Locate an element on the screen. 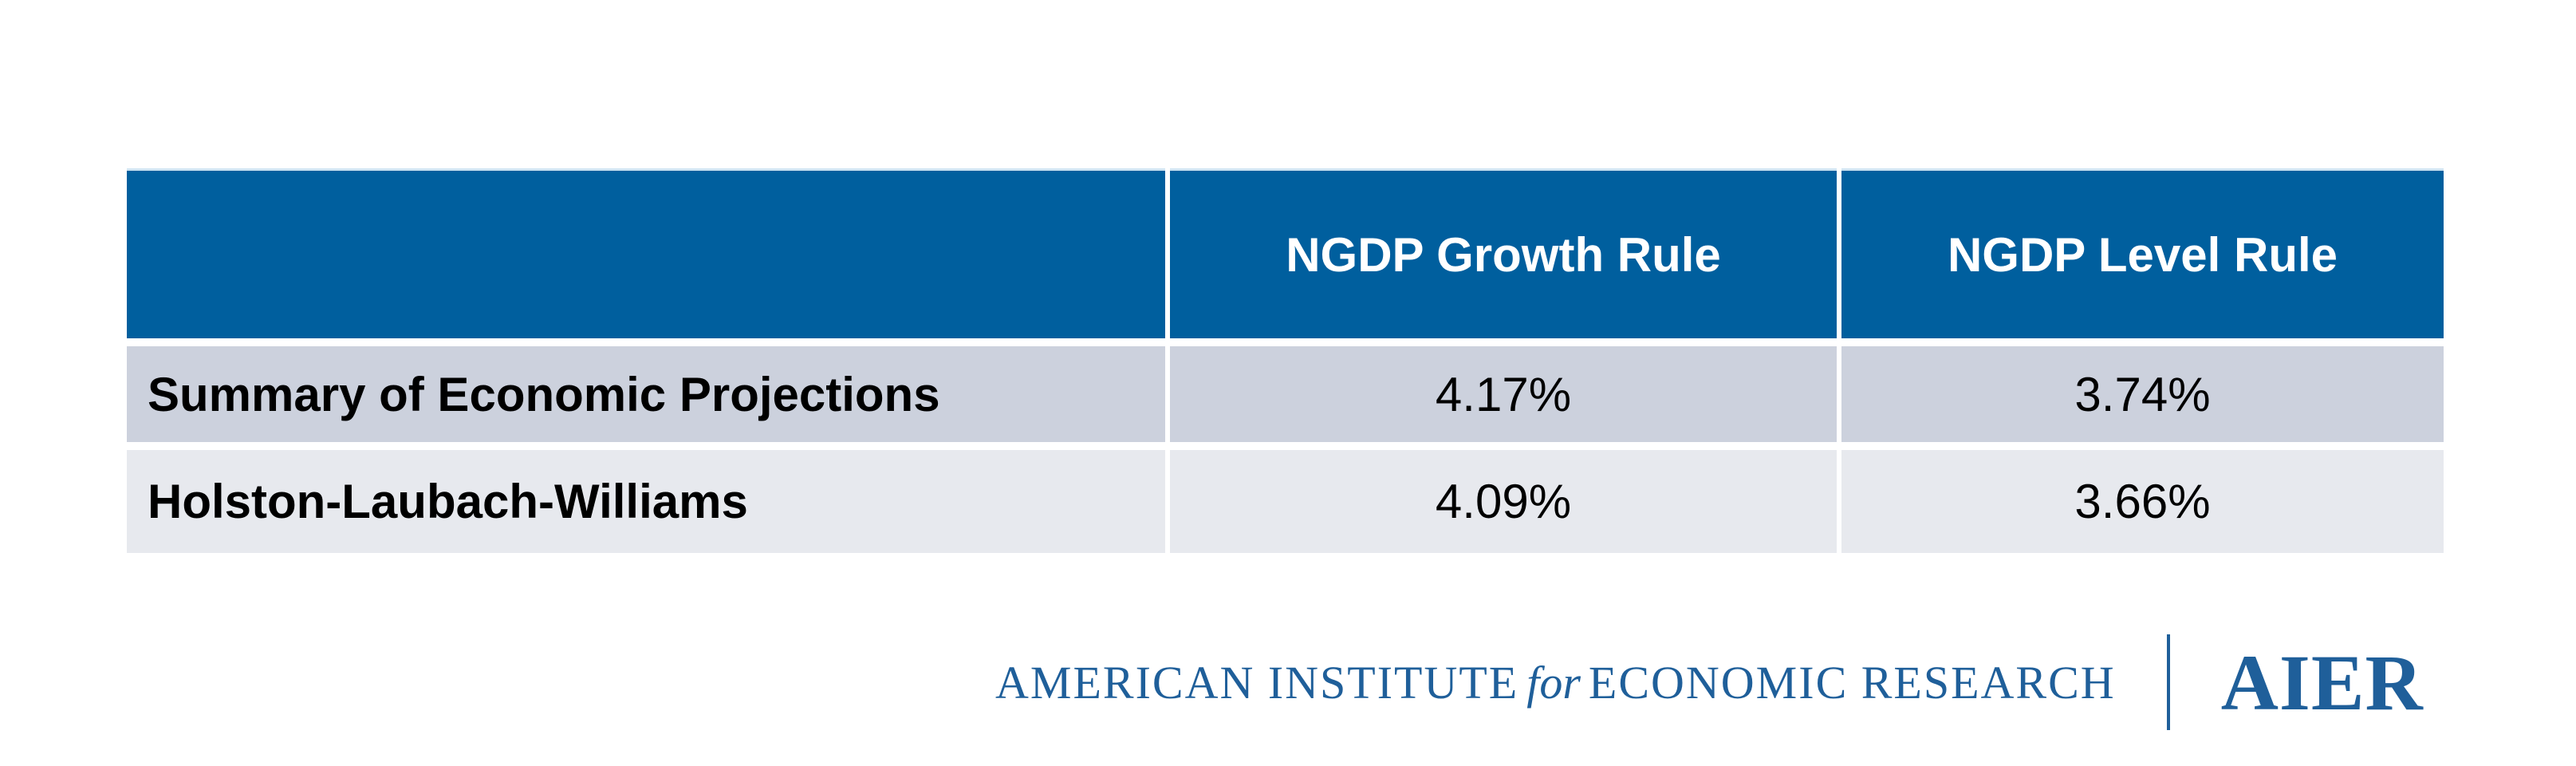 Image resolution: width=2576 pixels, height=766 pixels. logo-institute-name: AMERICAN INSTITUTE for ECONOMIC RESEARCH is located at coordinates (1555, 682).